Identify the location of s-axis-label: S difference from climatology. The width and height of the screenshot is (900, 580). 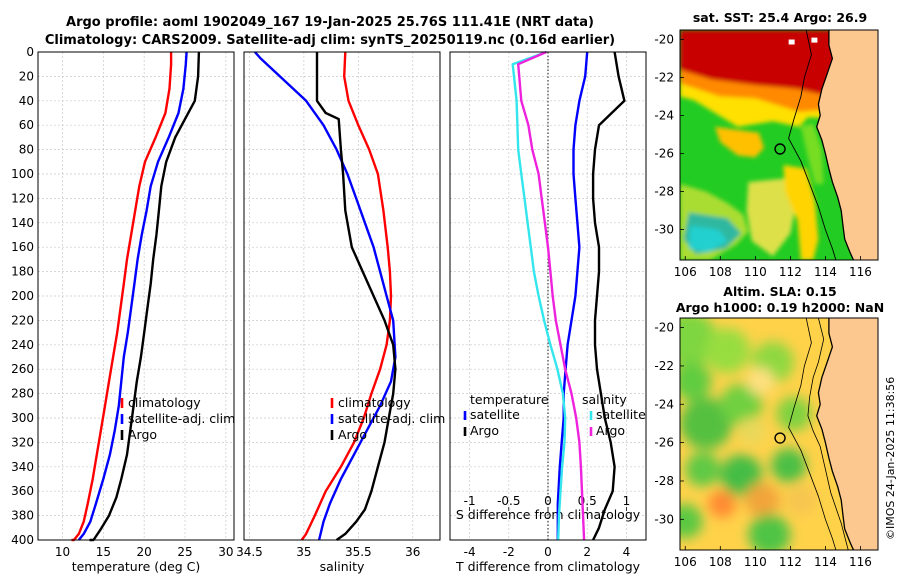
(548, 514).